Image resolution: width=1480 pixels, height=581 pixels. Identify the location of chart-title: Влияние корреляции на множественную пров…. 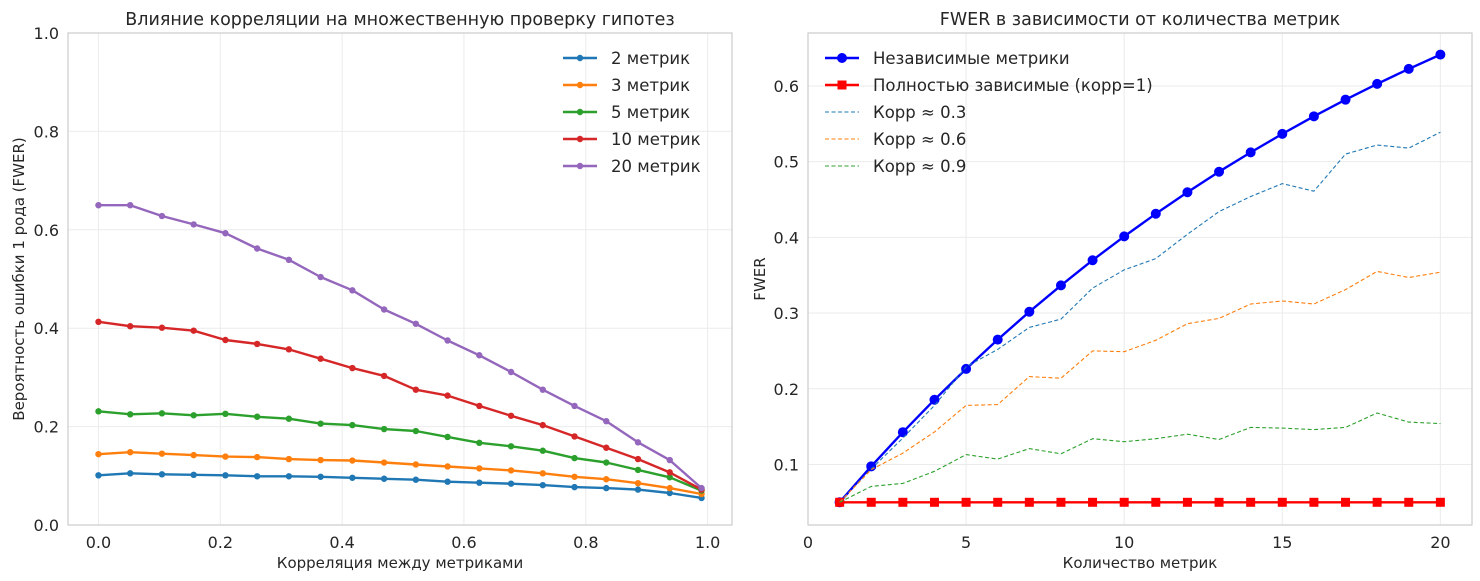
(399, 20).